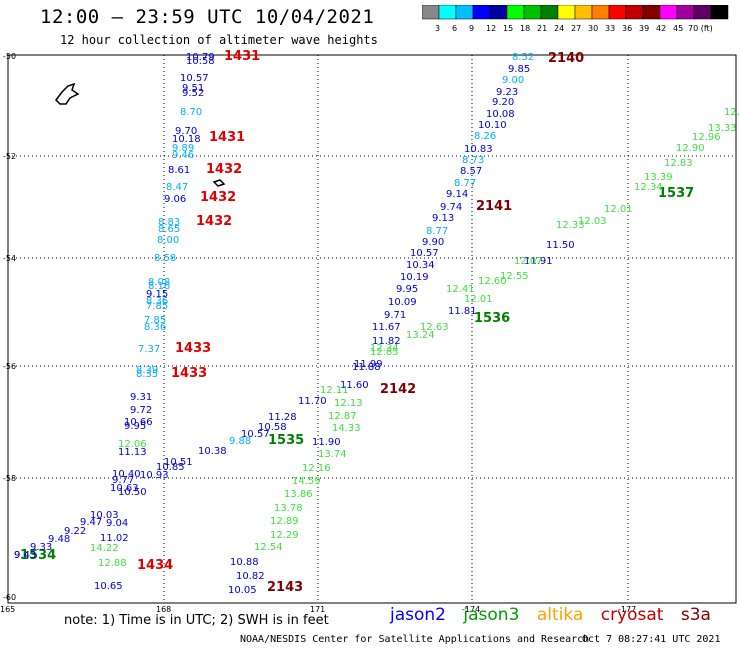 This screenshot has width=740, height=650. What do you see at coordinates (334, 390) in the screenshot?
I see `wave-height-value: 12.11` at bounding box center [334, 390].